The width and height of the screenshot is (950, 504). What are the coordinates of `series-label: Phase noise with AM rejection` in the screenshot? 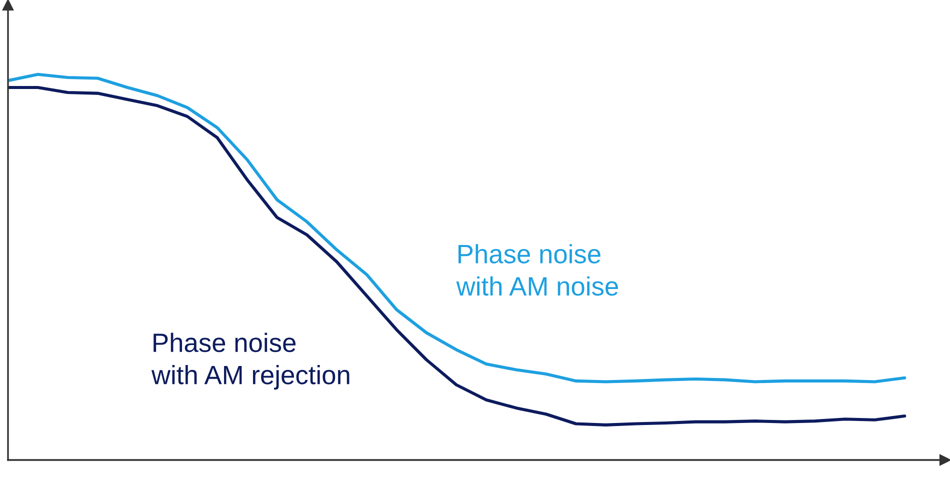 It's located at (250, 361).